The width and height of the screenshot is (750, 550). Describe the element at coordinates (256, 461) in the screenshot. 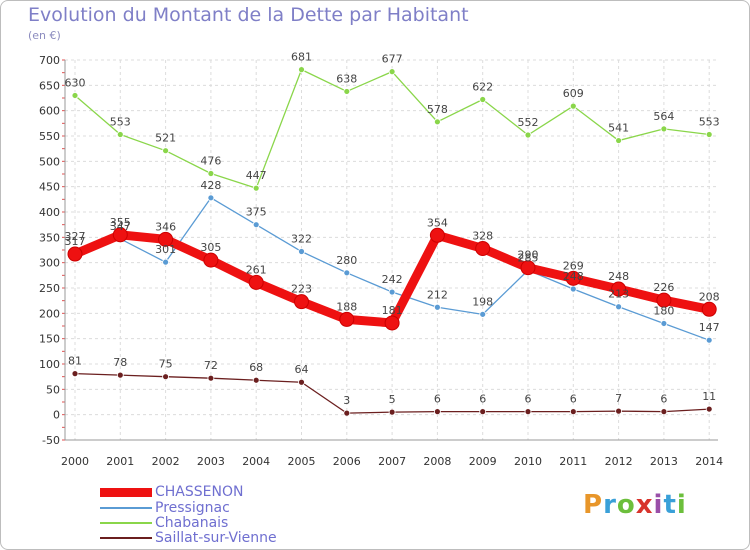

I see `x-tick-label: 2004` at that location.